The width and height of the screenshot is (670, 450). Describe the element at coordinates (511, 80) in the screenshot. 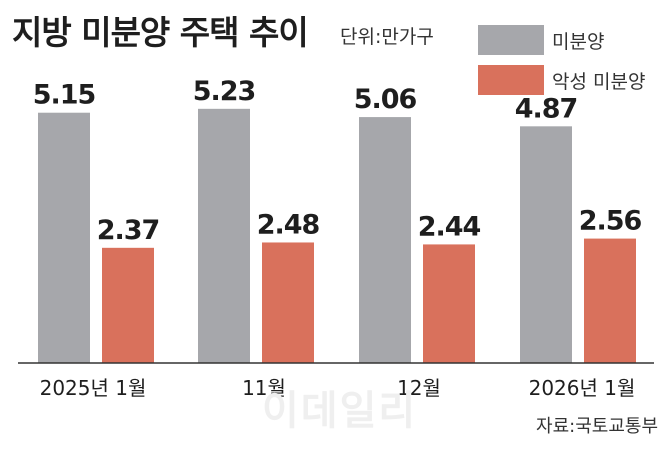

I see `legend-swatch-malignant-unsold` at that location.